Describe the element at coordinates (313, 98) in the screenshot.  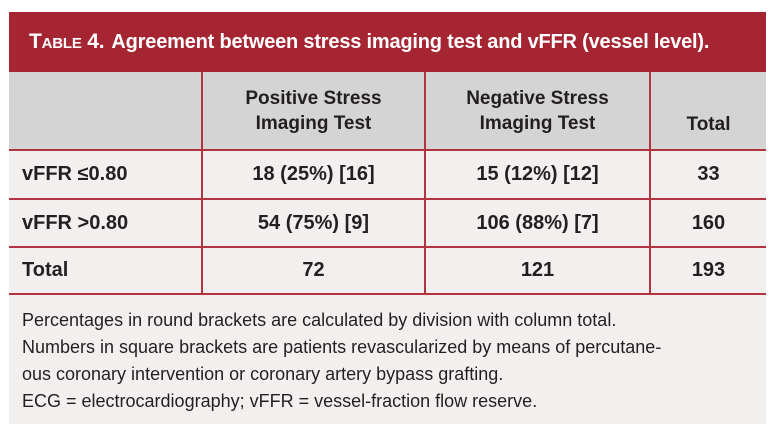
I see `column-header-line: Positive Stress` at that location.